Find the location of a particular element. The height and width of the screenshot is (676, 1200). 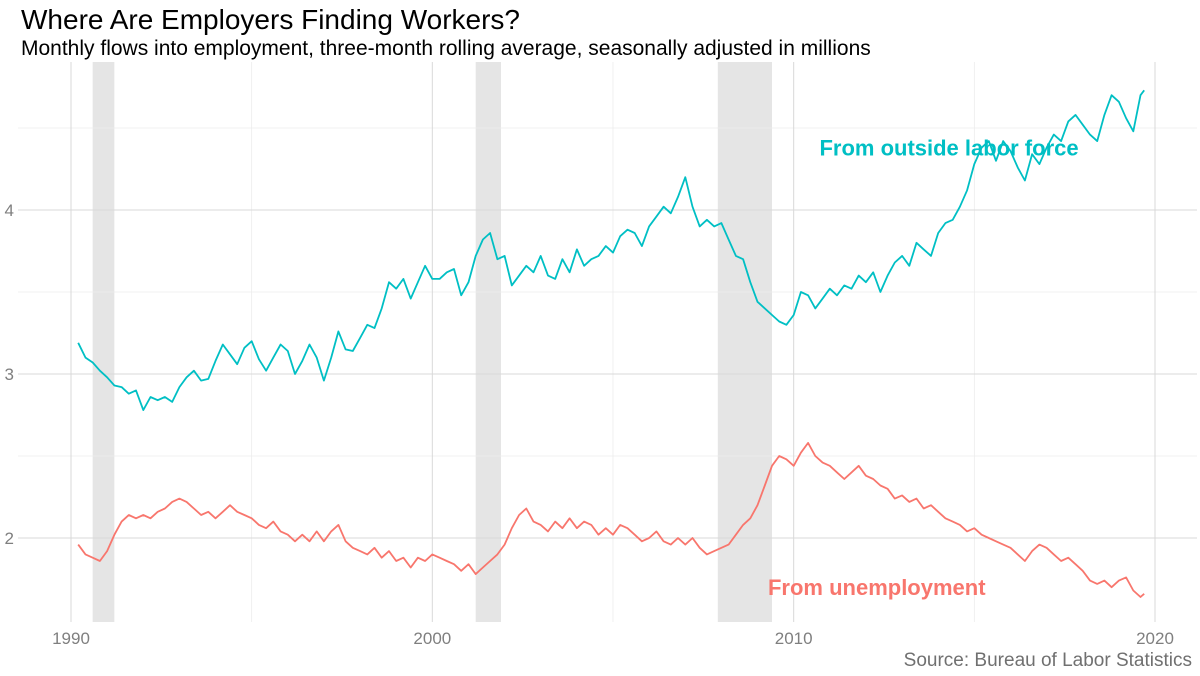

x-tick-label-2000: 2000 is located at coordinates (432, 638).